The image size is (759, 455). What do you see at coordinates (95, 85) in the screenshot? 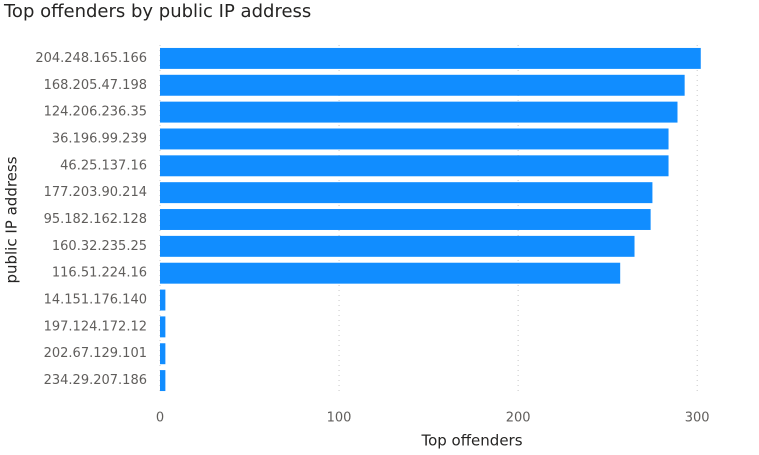
I see `y-tick-label: 168.205.47.198` at bounding box center [95, 85].